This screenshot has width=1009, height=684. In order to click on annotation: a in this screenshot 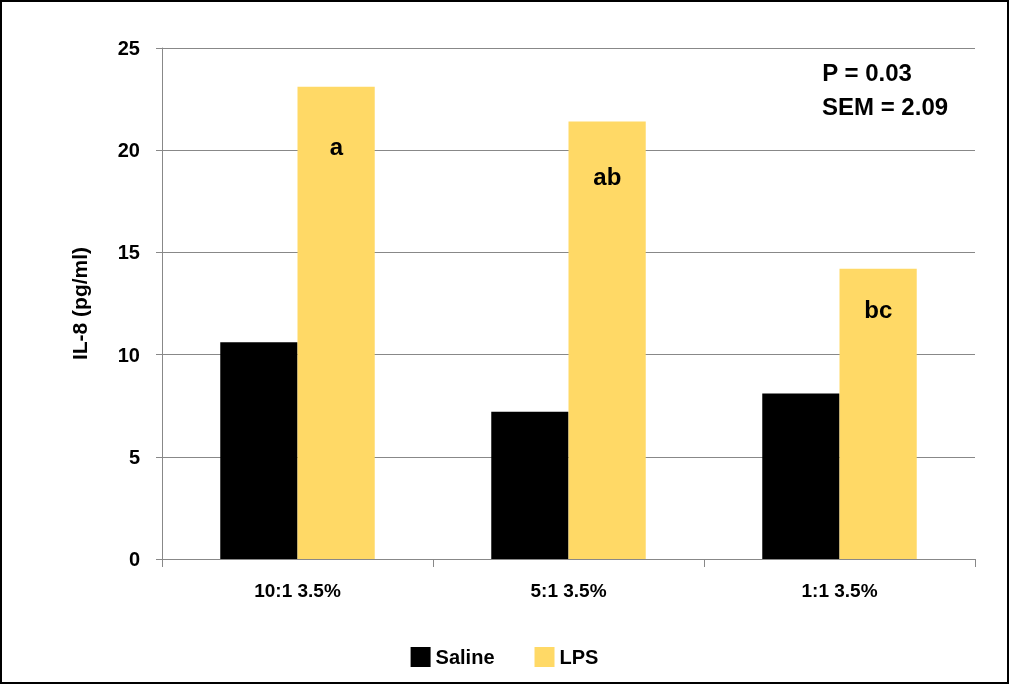, I will do `click(336, 146)`.